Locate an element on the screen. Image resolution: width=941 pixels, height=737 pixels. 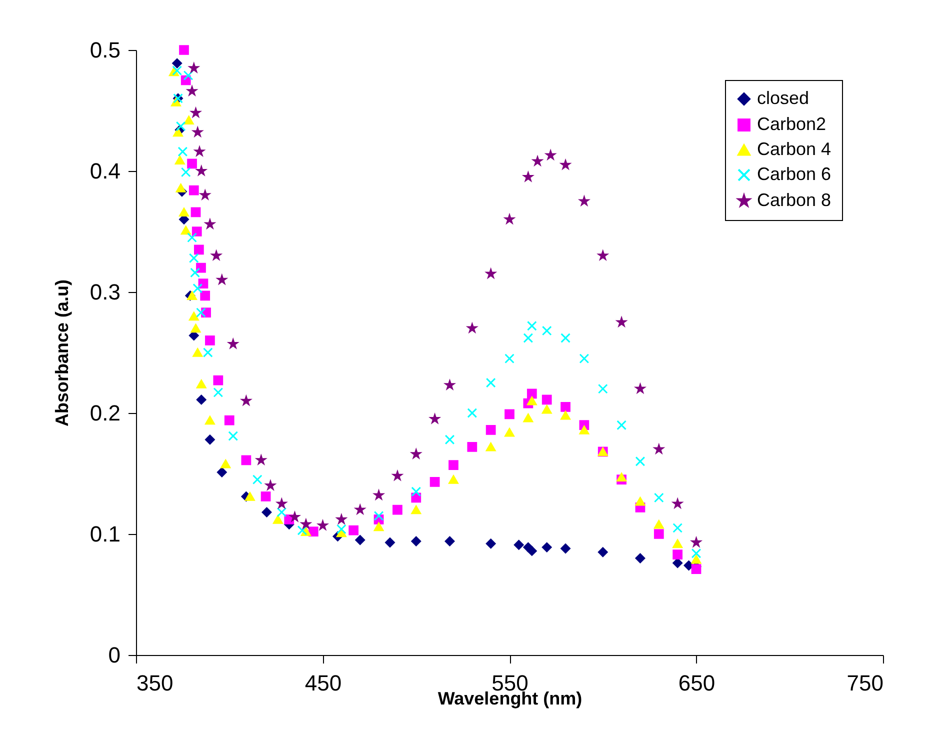
y-axis-title: Absorbance (a.u) is located at coordinates (62, 353).